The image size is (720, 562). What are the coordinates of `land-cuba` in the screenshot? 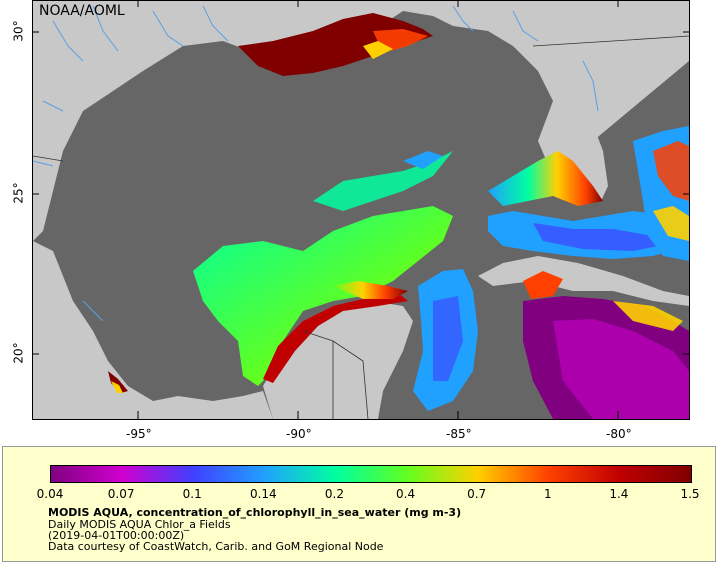 It's located at (583, 281).